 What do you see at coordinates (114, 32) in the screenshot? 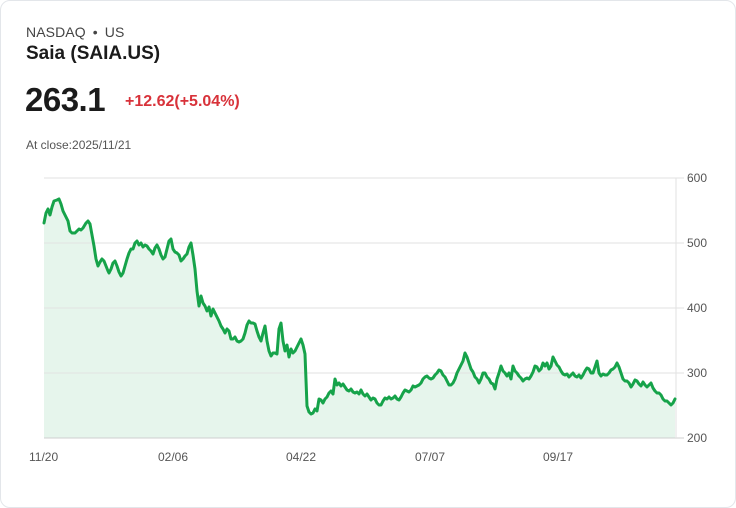
I see `region: US` at bounding box center [114, 32].